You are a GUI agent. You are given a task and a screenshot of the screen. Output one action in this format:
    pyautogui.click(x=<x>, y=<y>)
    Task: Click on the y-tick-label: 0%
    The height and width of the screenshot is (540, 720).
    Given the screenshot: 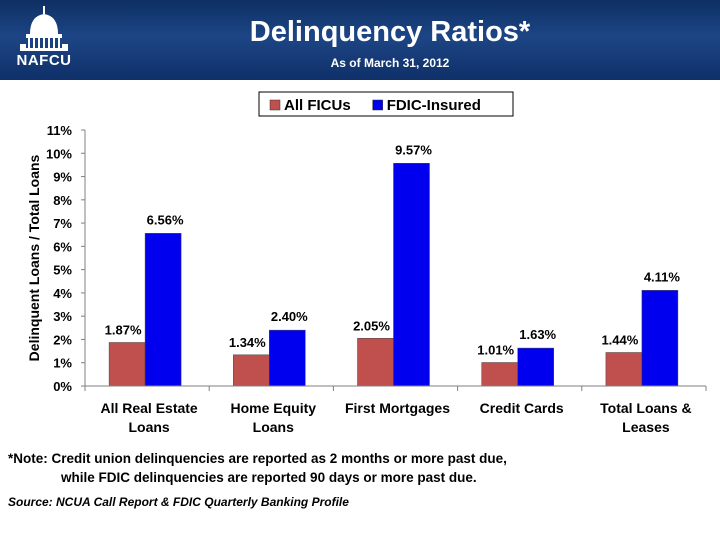 What is the action you would take?
    pyautogui.click(x=62, y=386)
    